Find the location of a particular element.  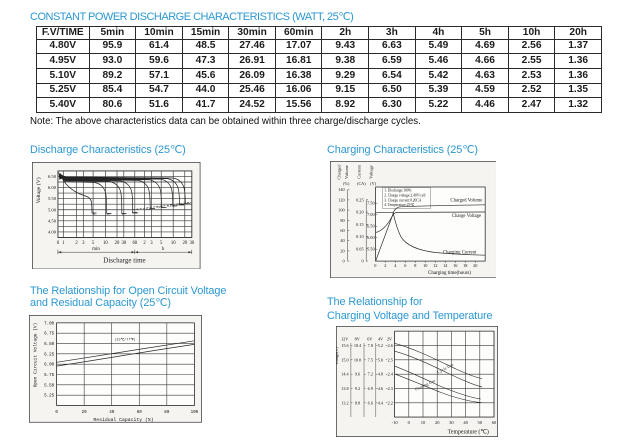

svg-text: Charging Current is located at coordinates (459, 253).